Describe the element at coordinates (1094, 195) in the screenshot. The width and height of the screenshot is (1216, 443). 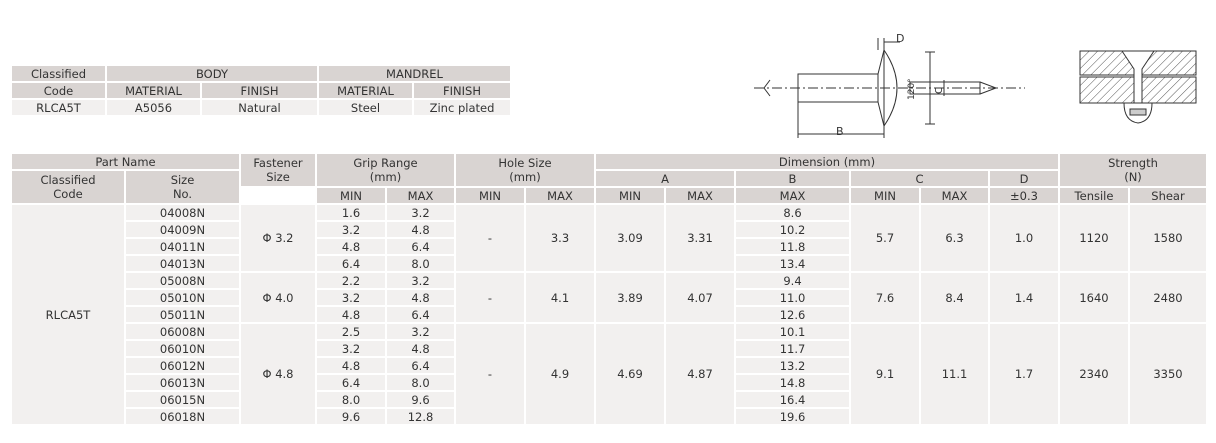
I see `header-tensile: Tensile` at that location.